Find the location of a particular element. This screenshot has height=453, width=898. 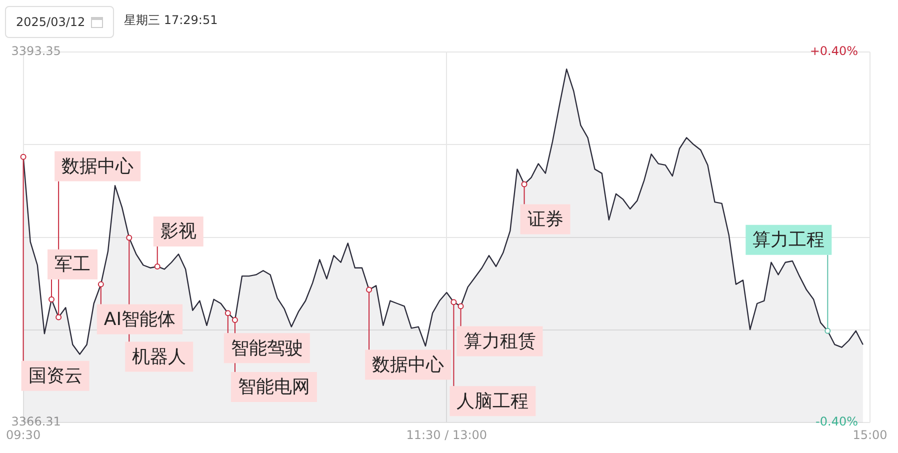

data-label: 影视 is located at coordinates (178, 231).